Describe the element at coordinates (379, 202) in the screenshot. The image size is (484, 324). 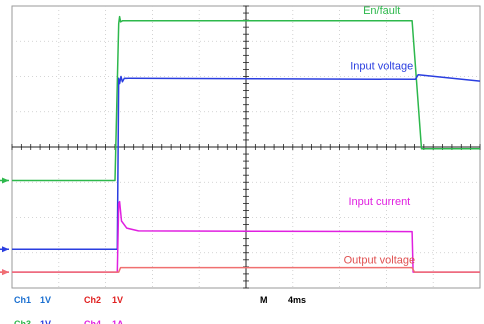
I see `annotation-label: Input current` at that location.